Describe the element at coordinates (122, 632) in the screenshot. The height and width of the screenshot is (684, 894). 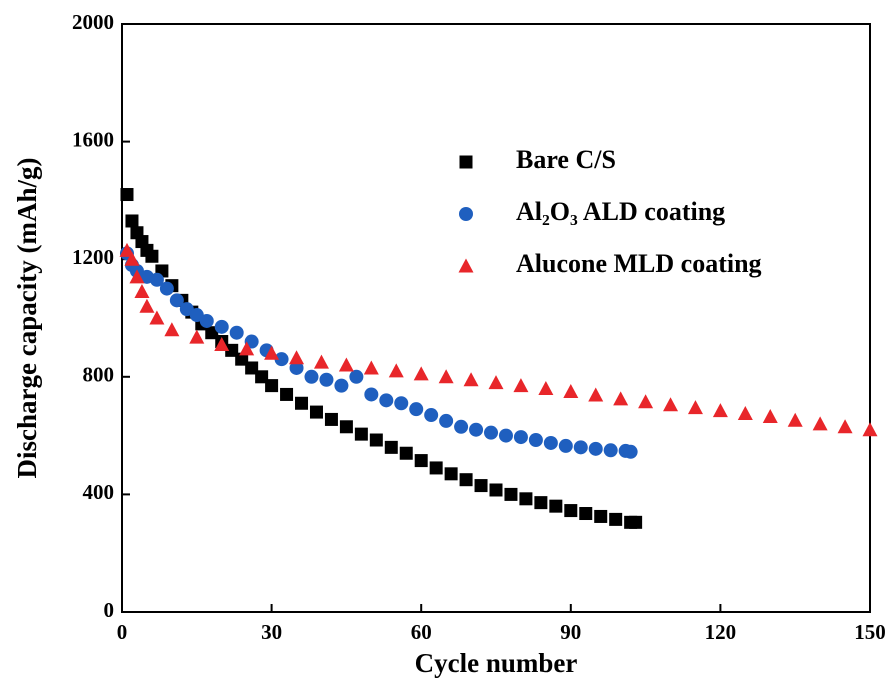
I see `x-tick-label: 0` at that location.